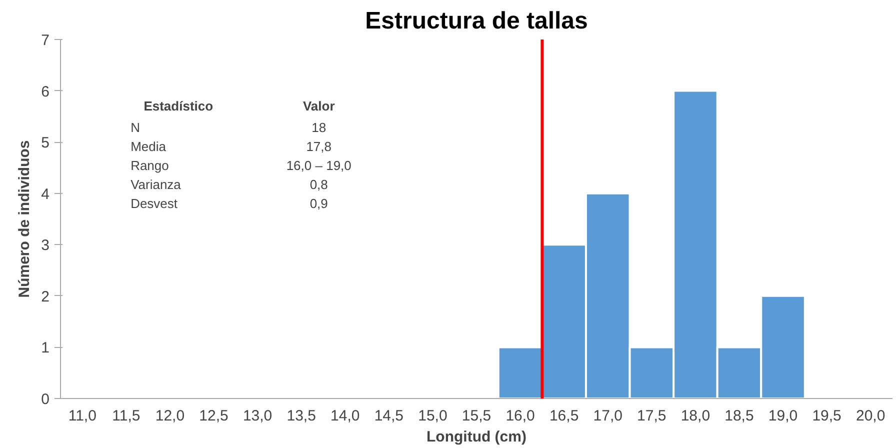  Describe the element at coordinates (520, 416) in the screenshot. I see `x-tick-label: 16,0` at that location.